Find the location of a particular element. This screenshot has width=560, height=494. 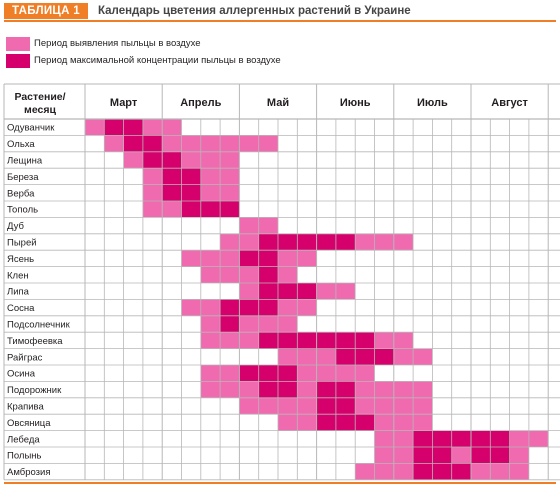

plant-name: Лещина is located at coordinates (25, 161).